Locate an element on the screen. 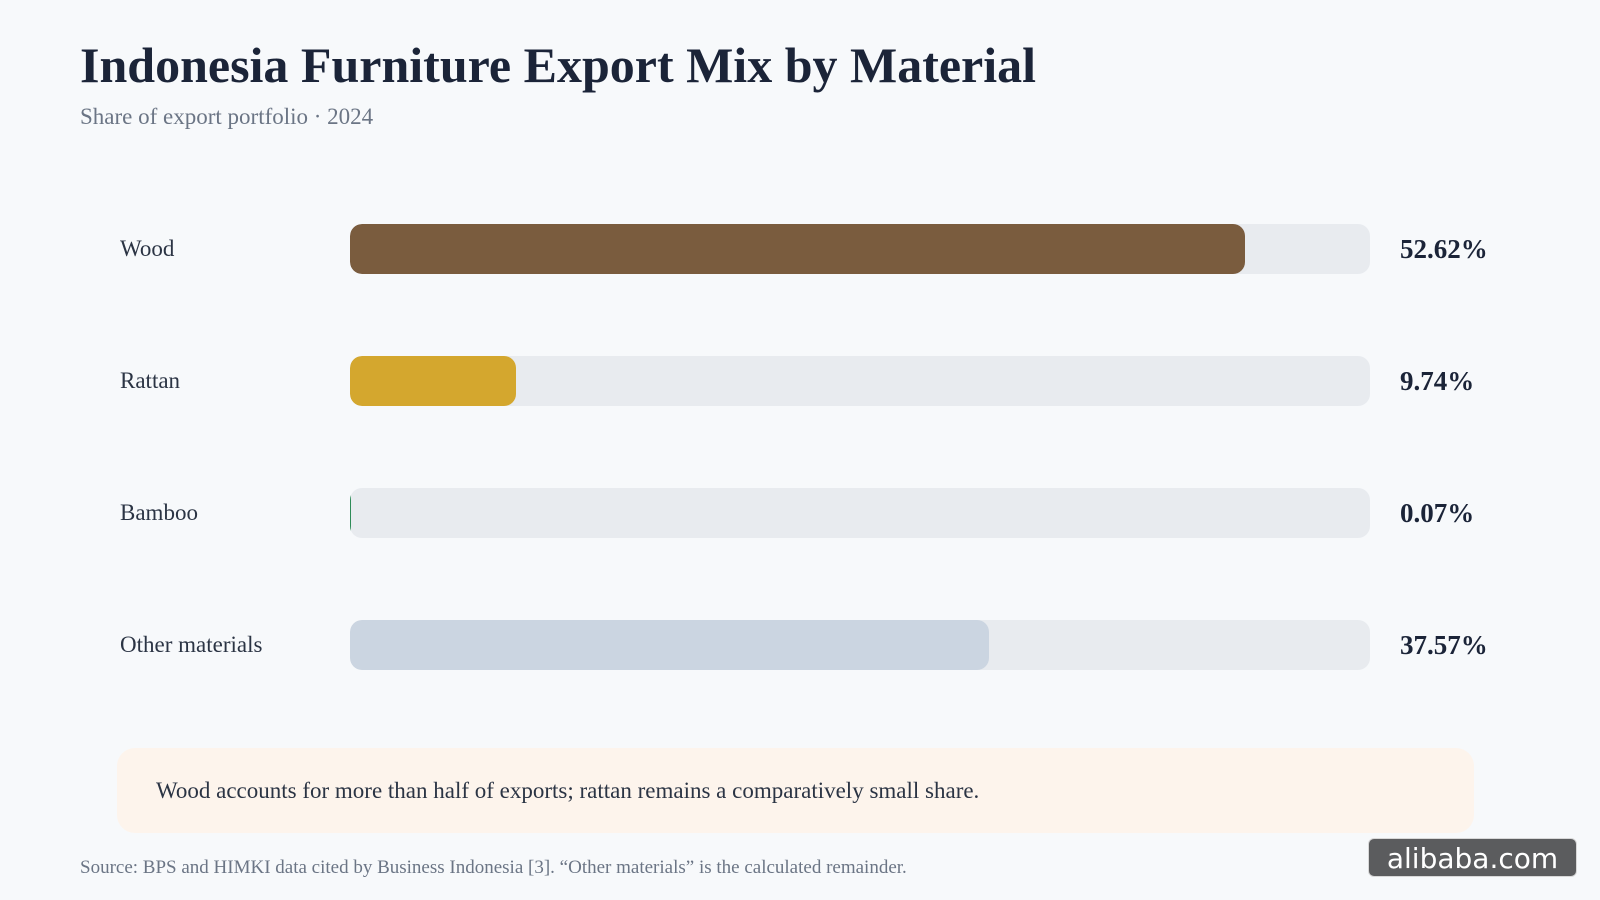 This screenshot has width=1600, height=900. bar-row: Rattan 9.74% is located at coordinates (800, 381).